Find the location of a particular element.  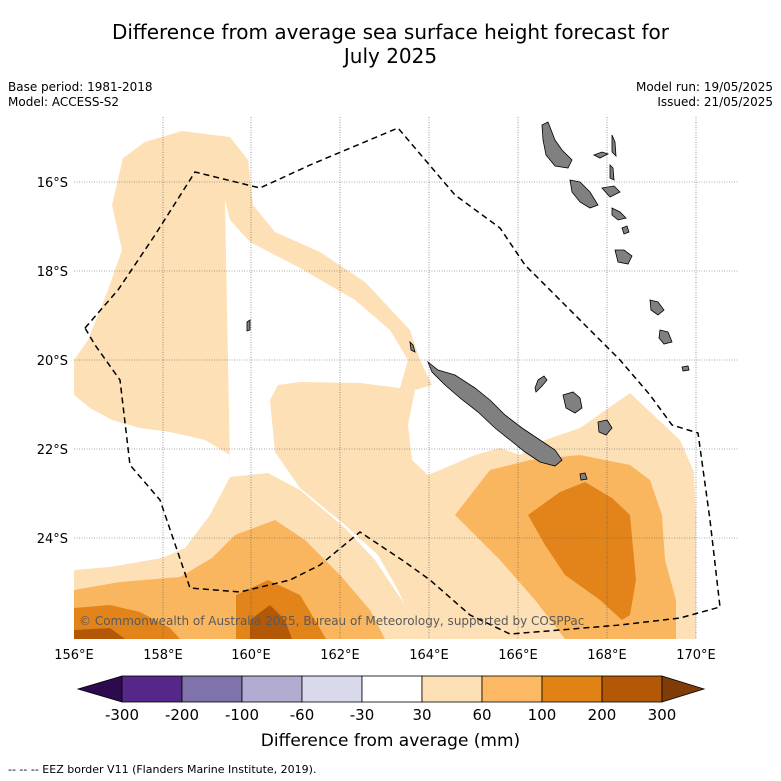

model-name: Model: ACCESS-S2 is located at coordinates (64, 102).